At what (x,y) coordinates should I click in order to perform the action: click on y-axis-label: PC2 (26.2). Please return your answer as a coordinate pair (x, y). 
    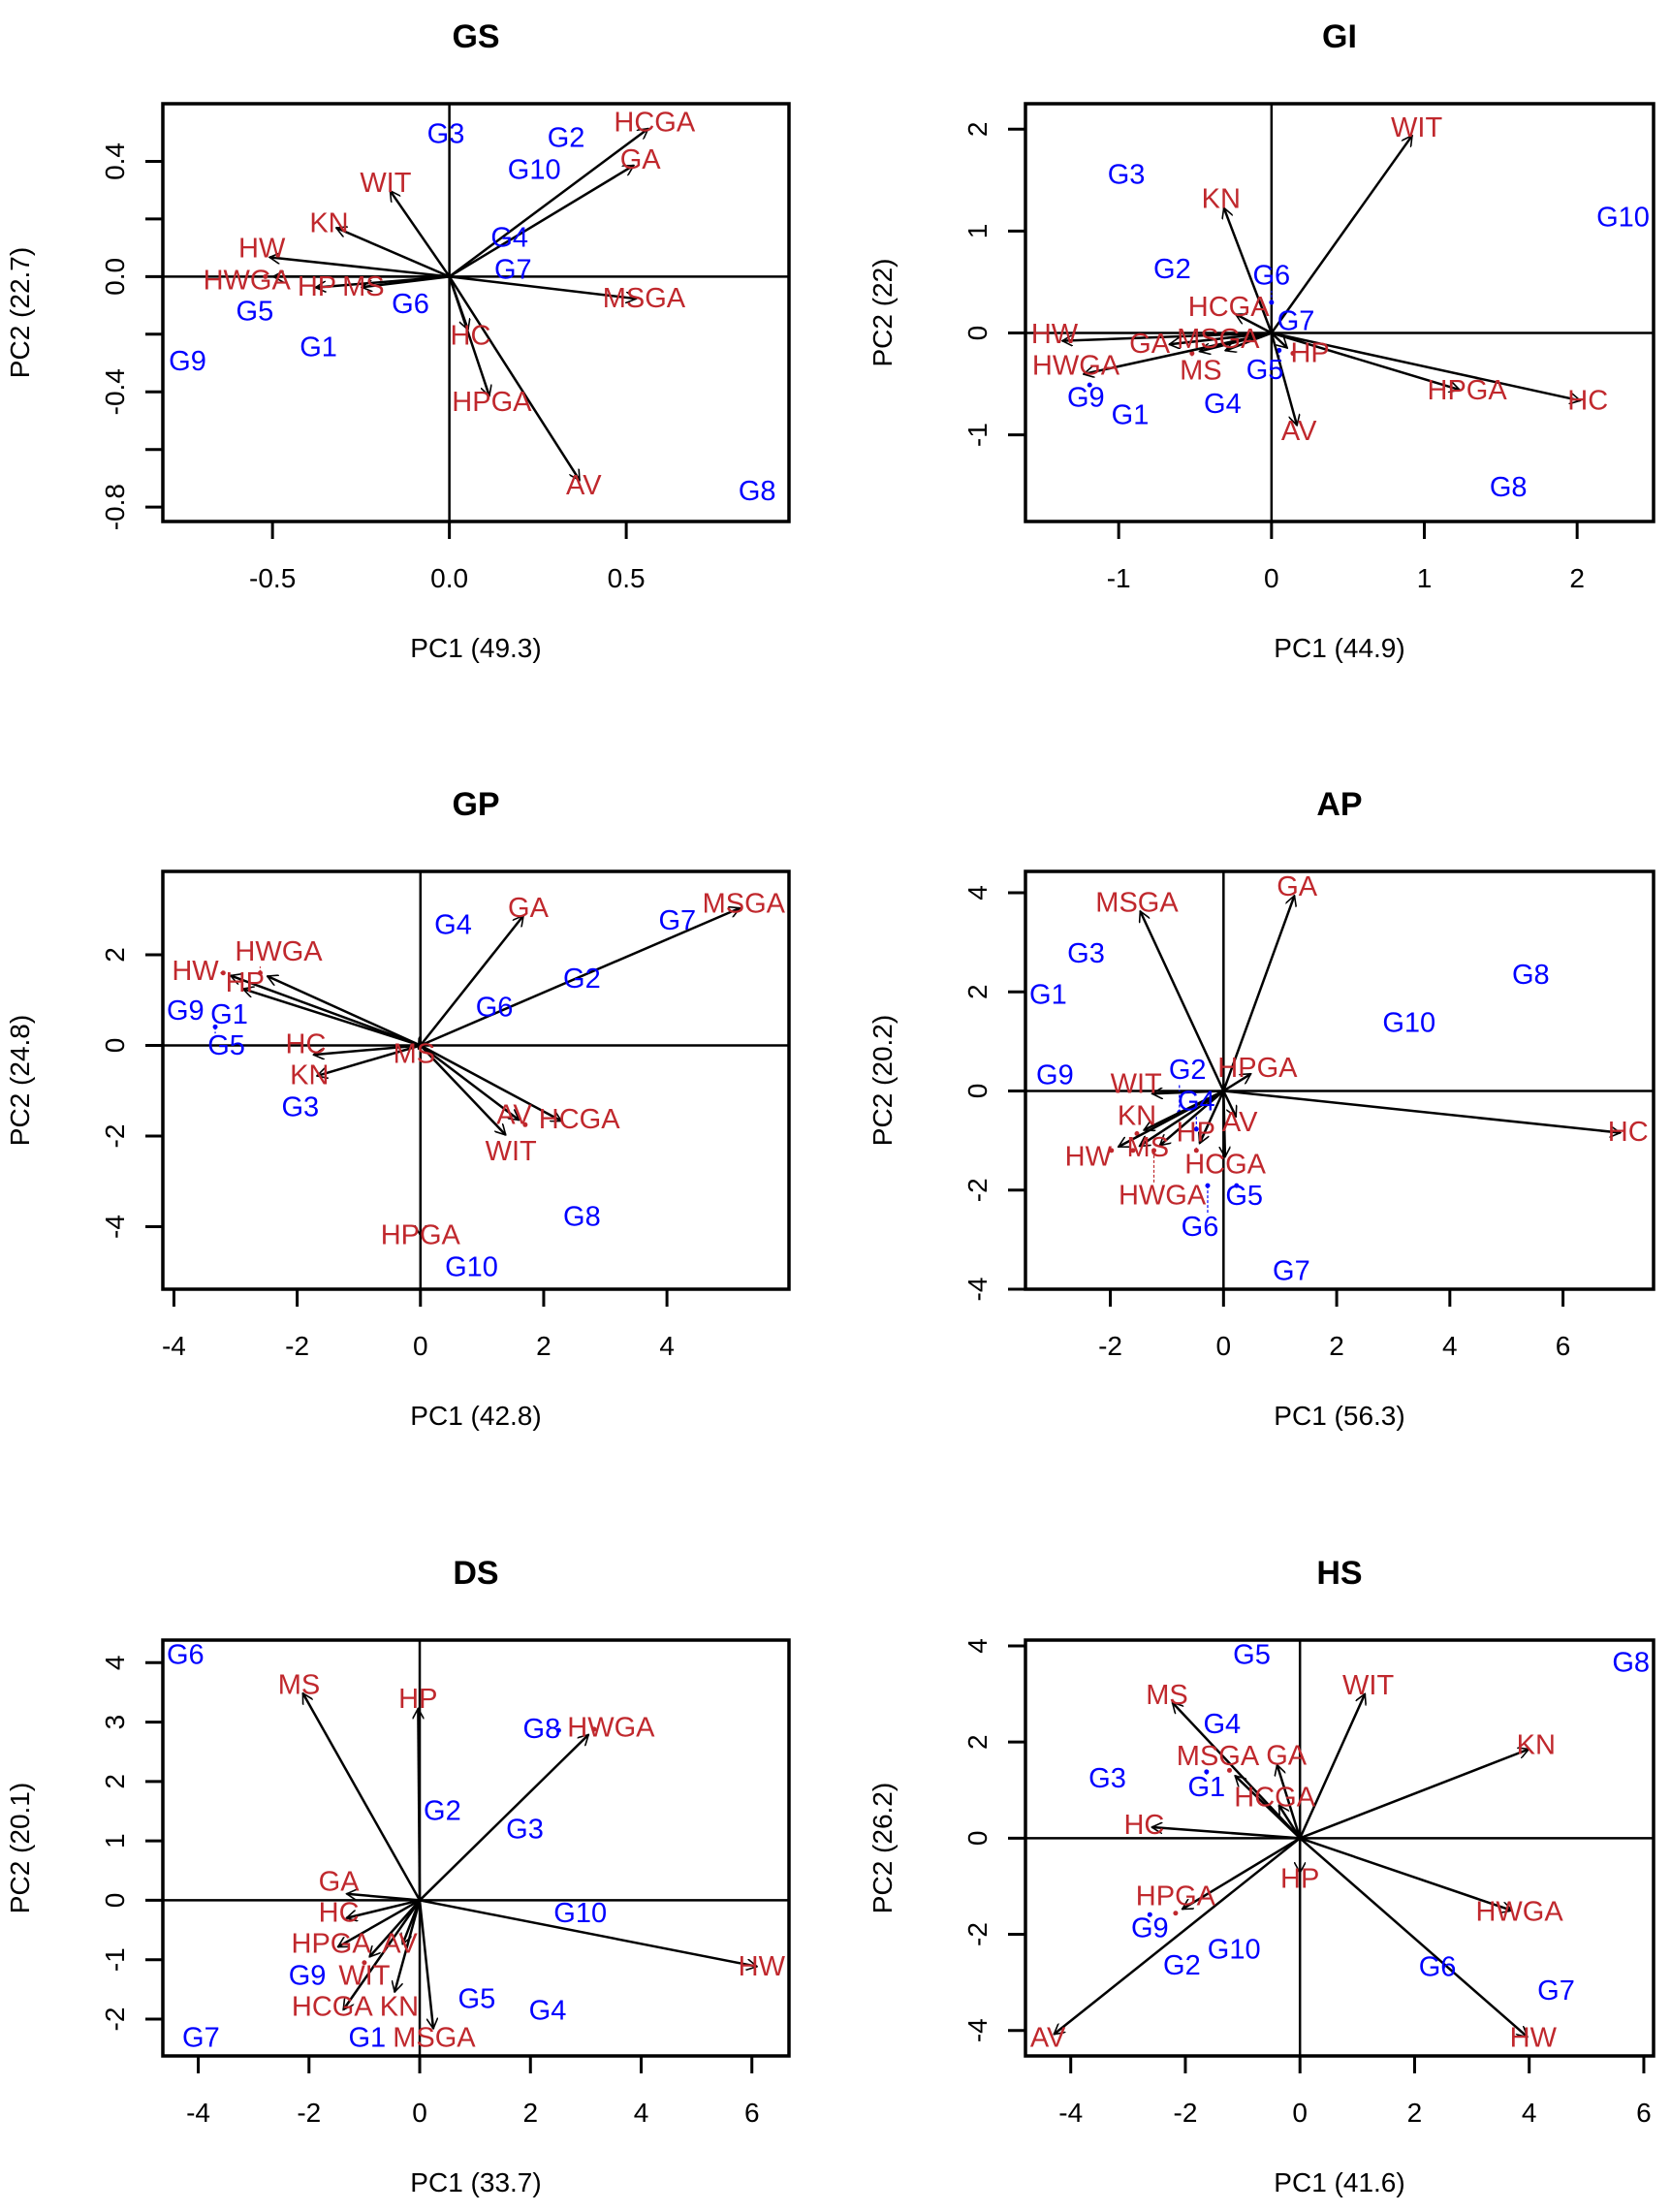
    Looking at the image, I should click on (883, 1848).